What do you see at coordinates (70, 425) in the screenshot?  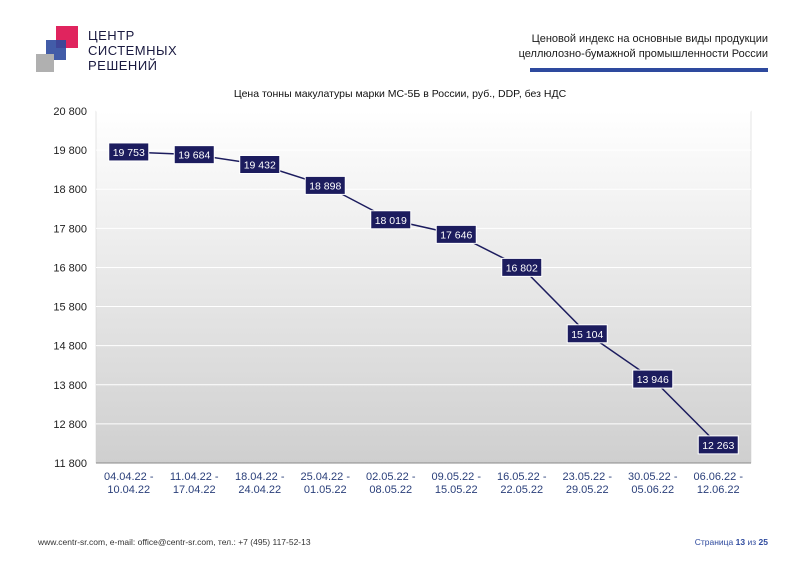 I see `y-tick-label: 12 800` at bounding box center [70, 425].